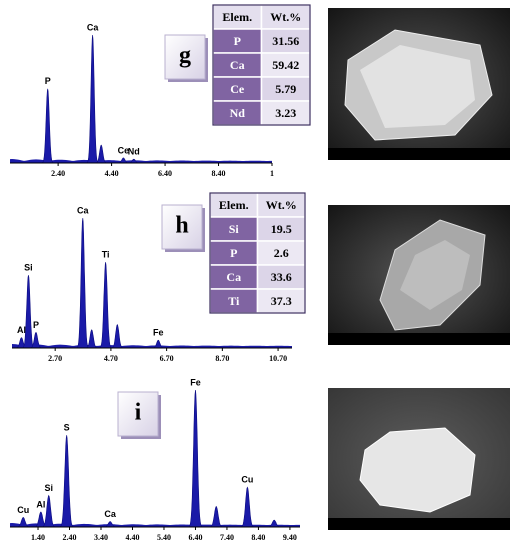  I want to click on table-text: 2.6, so click(281, 253).